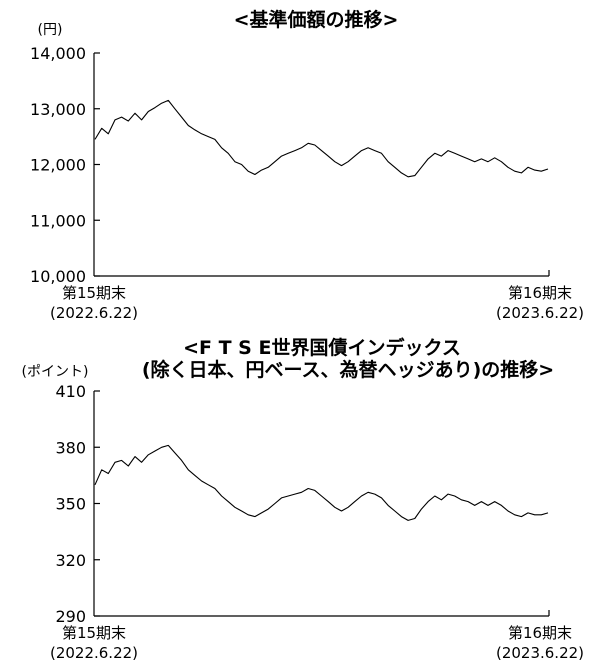 The image size is (595, 663). I want to click on chart-2-x-end-label: 第16期末, so click(540, 633).